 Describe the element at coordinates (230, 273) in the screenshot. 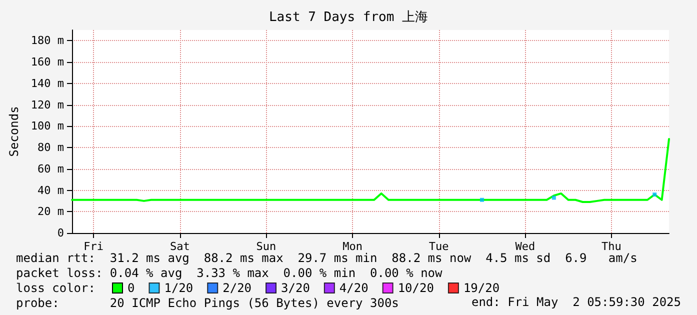

I see `text: packet loss: 0.04 % avg 3.33 % max 0.00 % min 0.00 % now` at that location.